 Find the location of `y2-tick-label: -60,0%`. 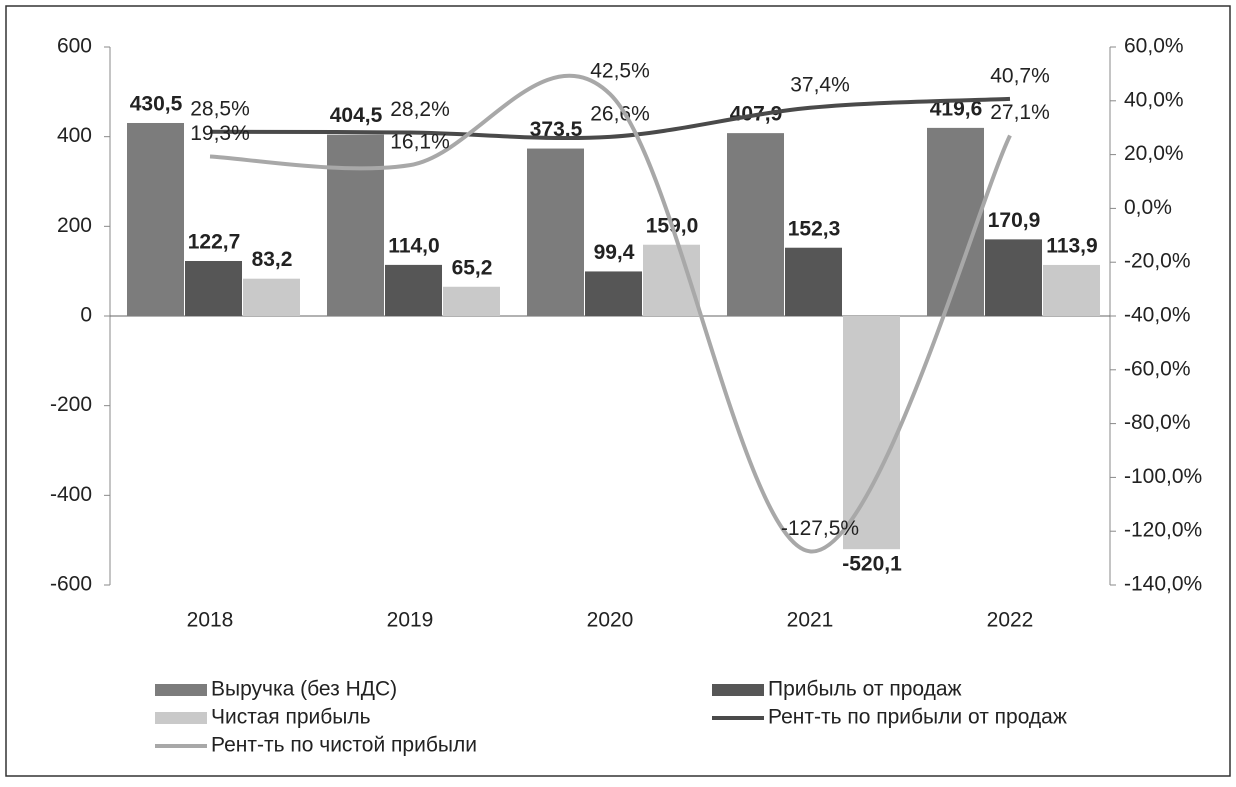

y2-tick-label: -60,0% is located at coordinates (1157, 368).